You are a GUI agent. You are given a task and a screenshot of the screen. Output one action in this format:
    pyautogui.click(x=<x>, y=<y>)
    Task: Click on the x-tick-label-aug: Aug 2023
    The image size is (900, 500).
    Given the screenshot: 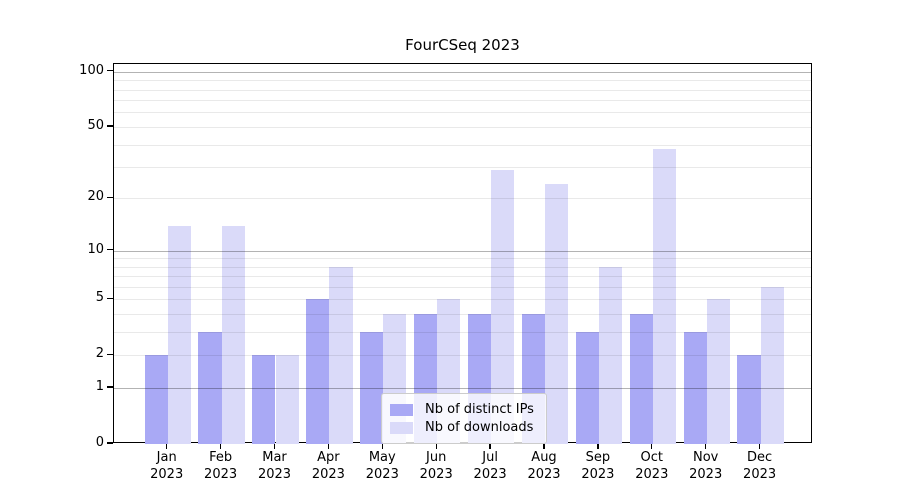 What is the action you would take?
    pyautogui.click(x=544, y=466)
    